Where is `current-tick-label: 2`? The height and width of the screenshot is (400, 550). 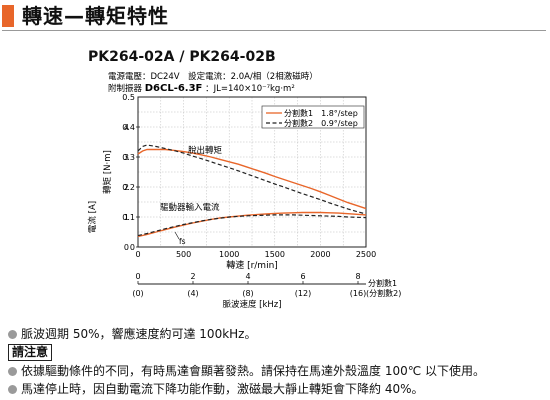 current-tick-label: 2 is located at coordinates (126, 187).